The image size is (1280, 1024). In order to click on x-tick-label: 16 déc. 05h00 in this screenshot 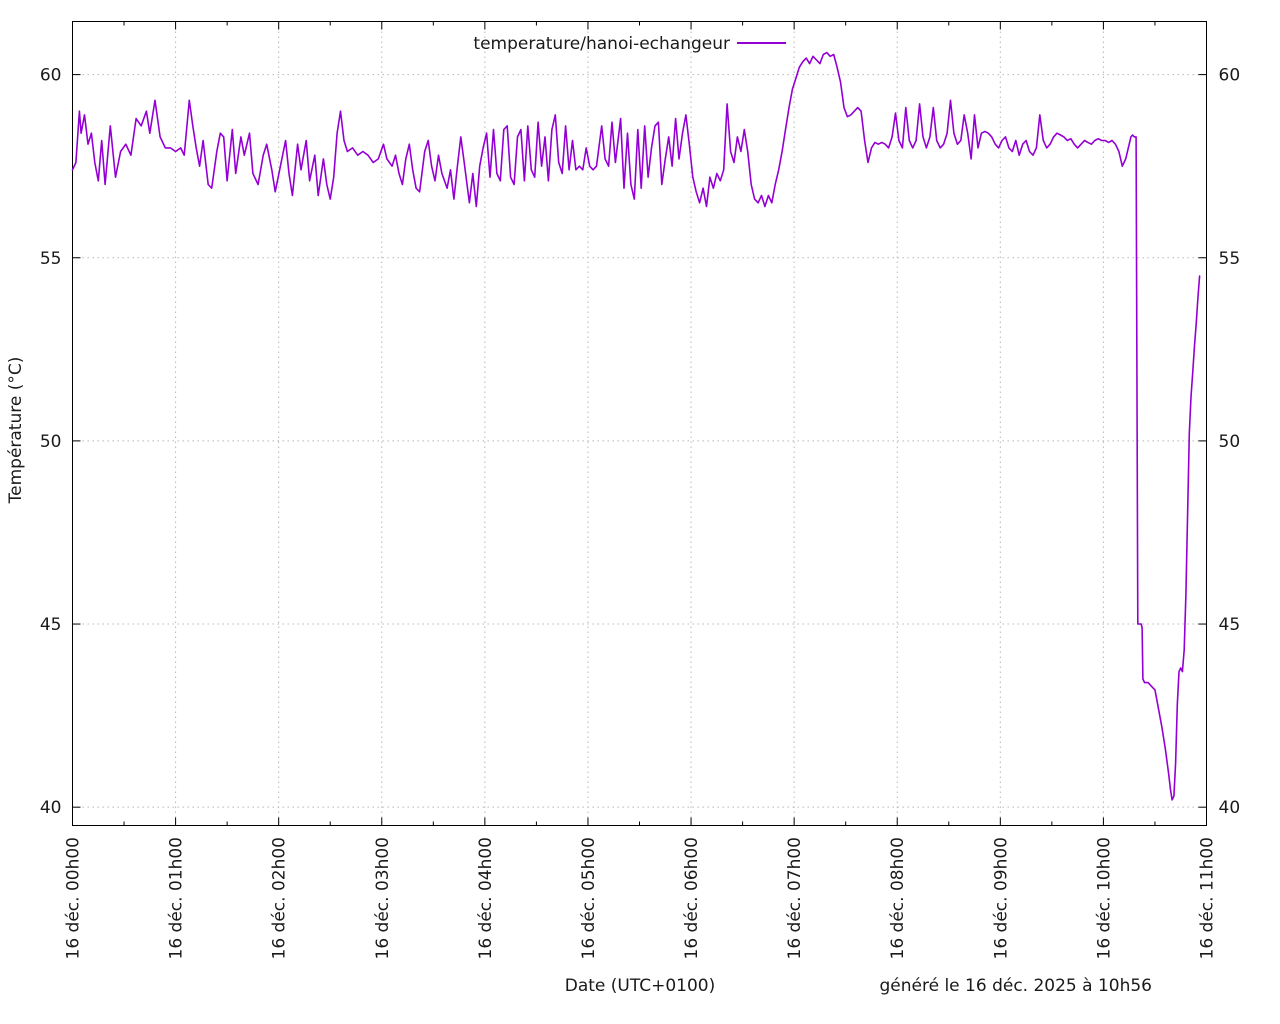, I will do `click(589, 898)`.